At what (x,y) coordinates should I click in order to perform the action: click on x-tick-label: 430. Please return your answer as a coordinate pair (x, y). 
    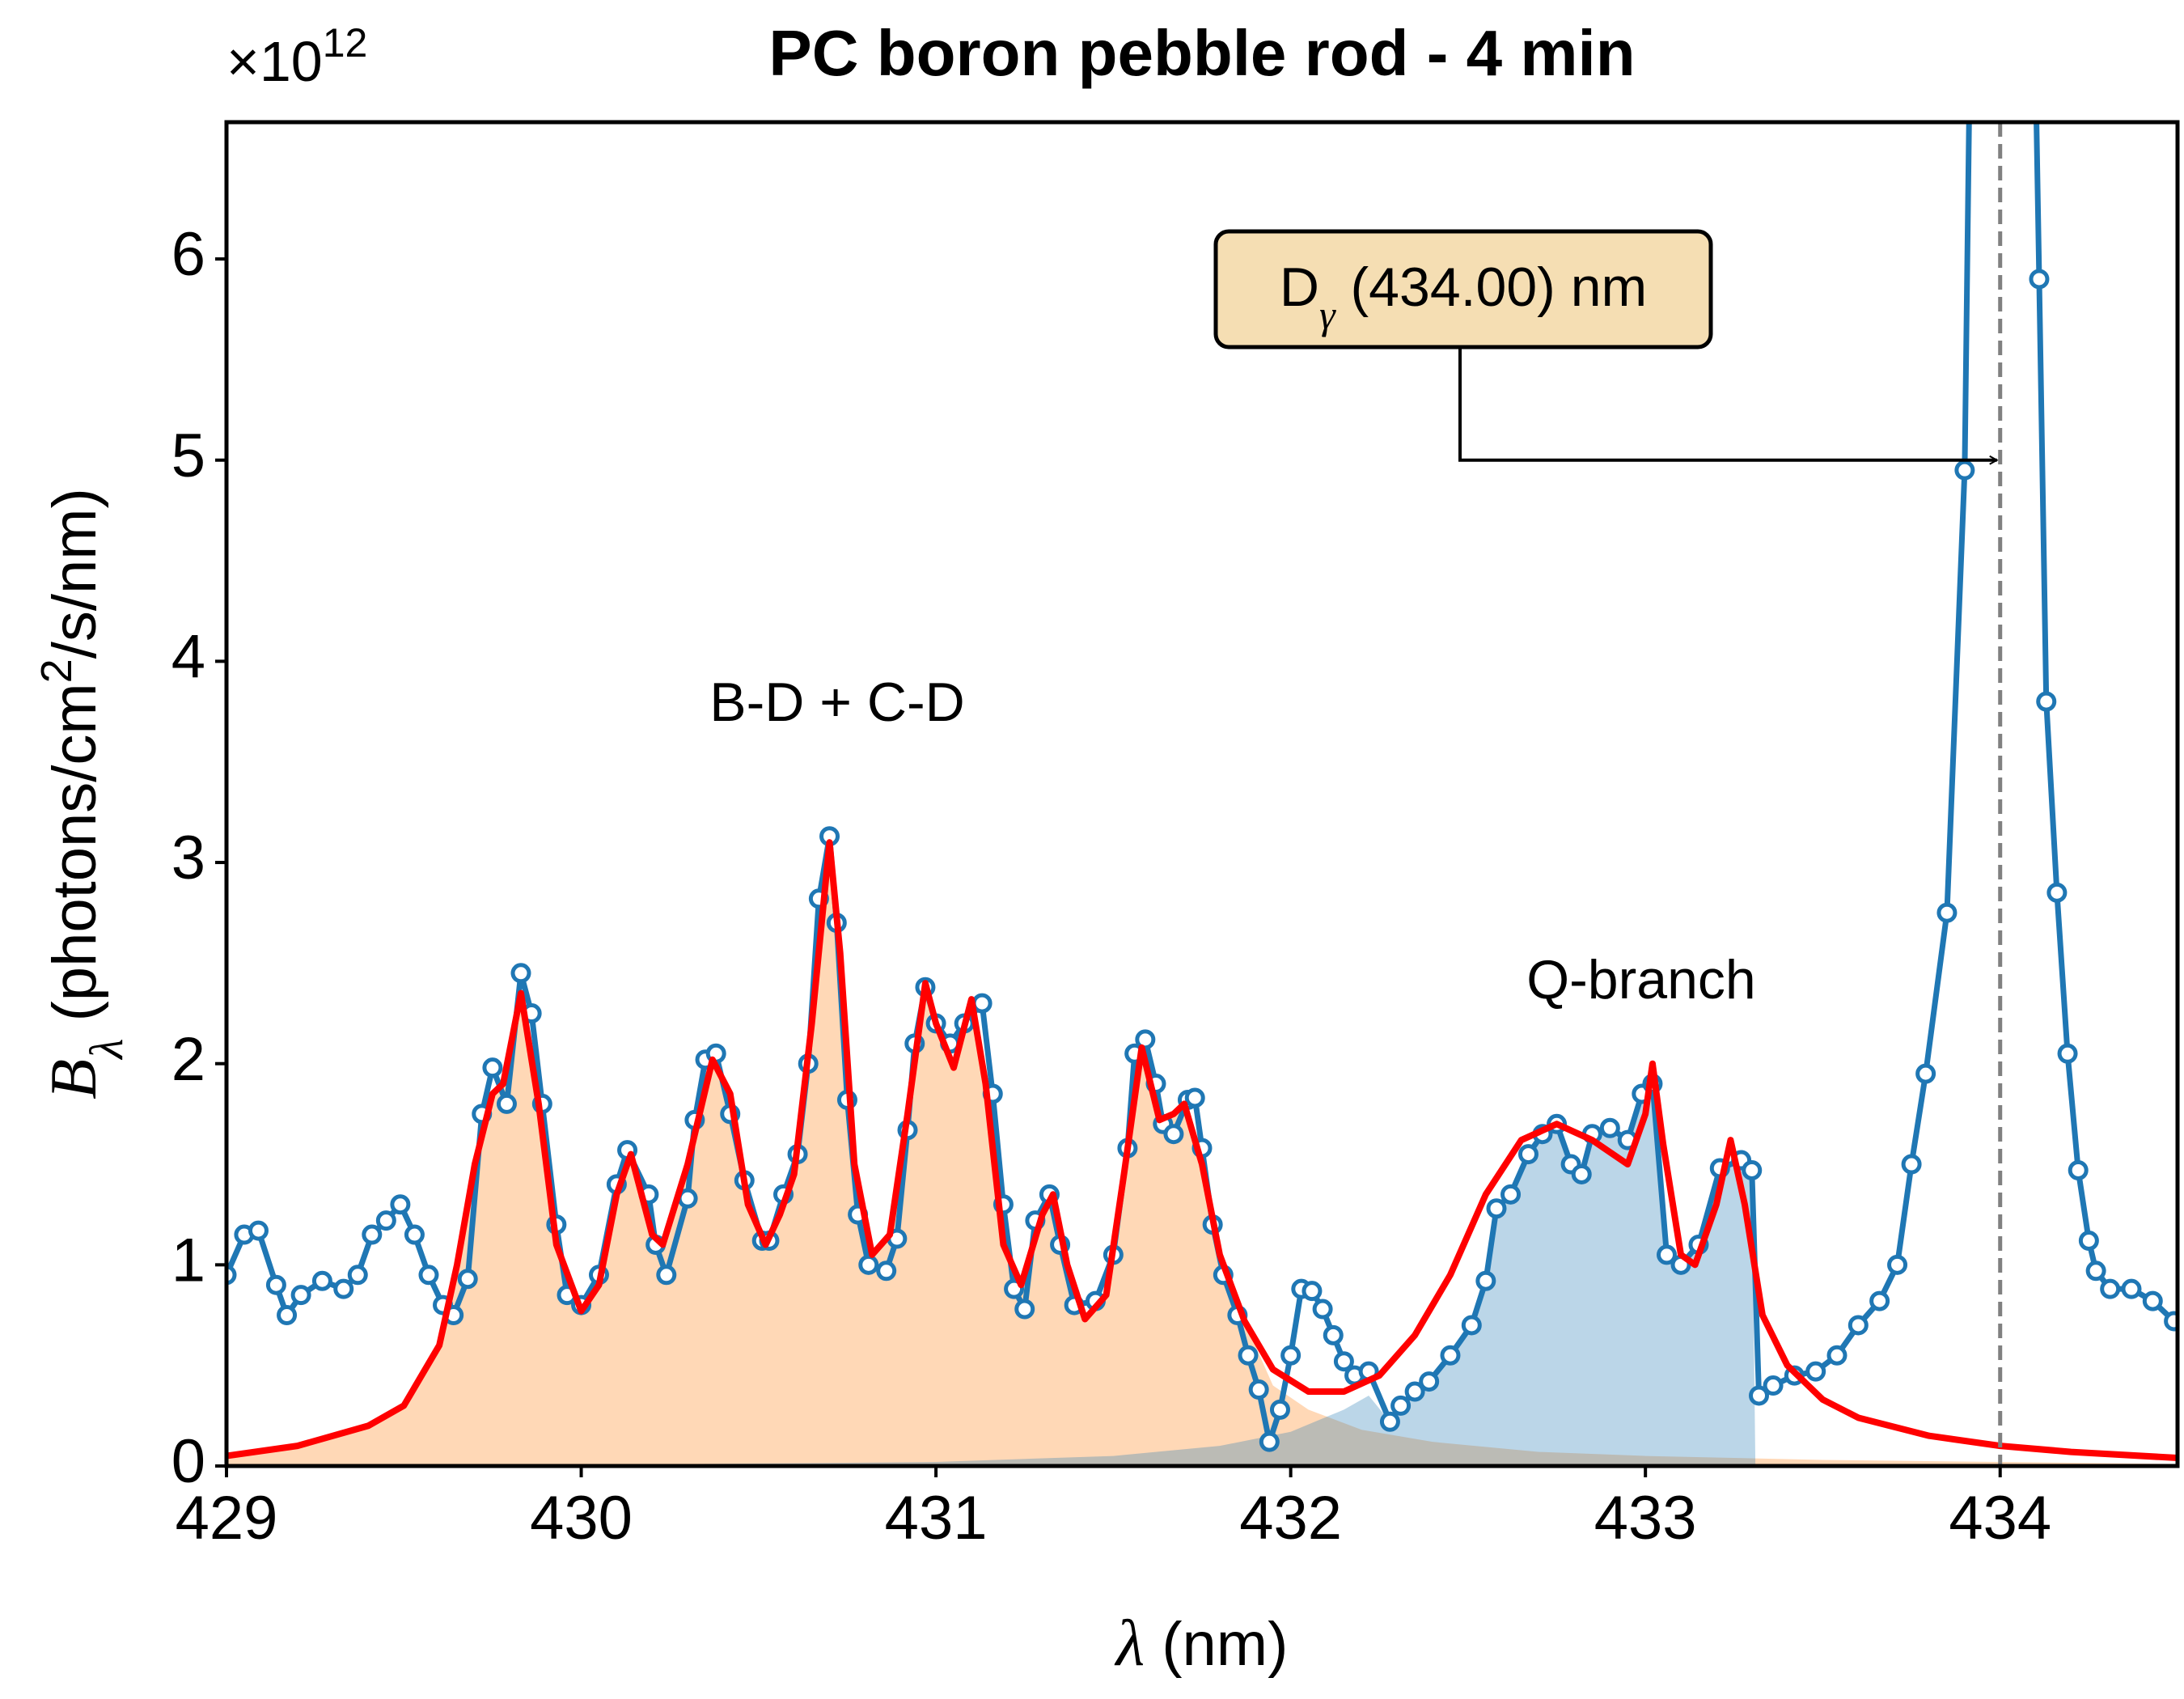
    Looking at the image, I should click on (581, 1518).